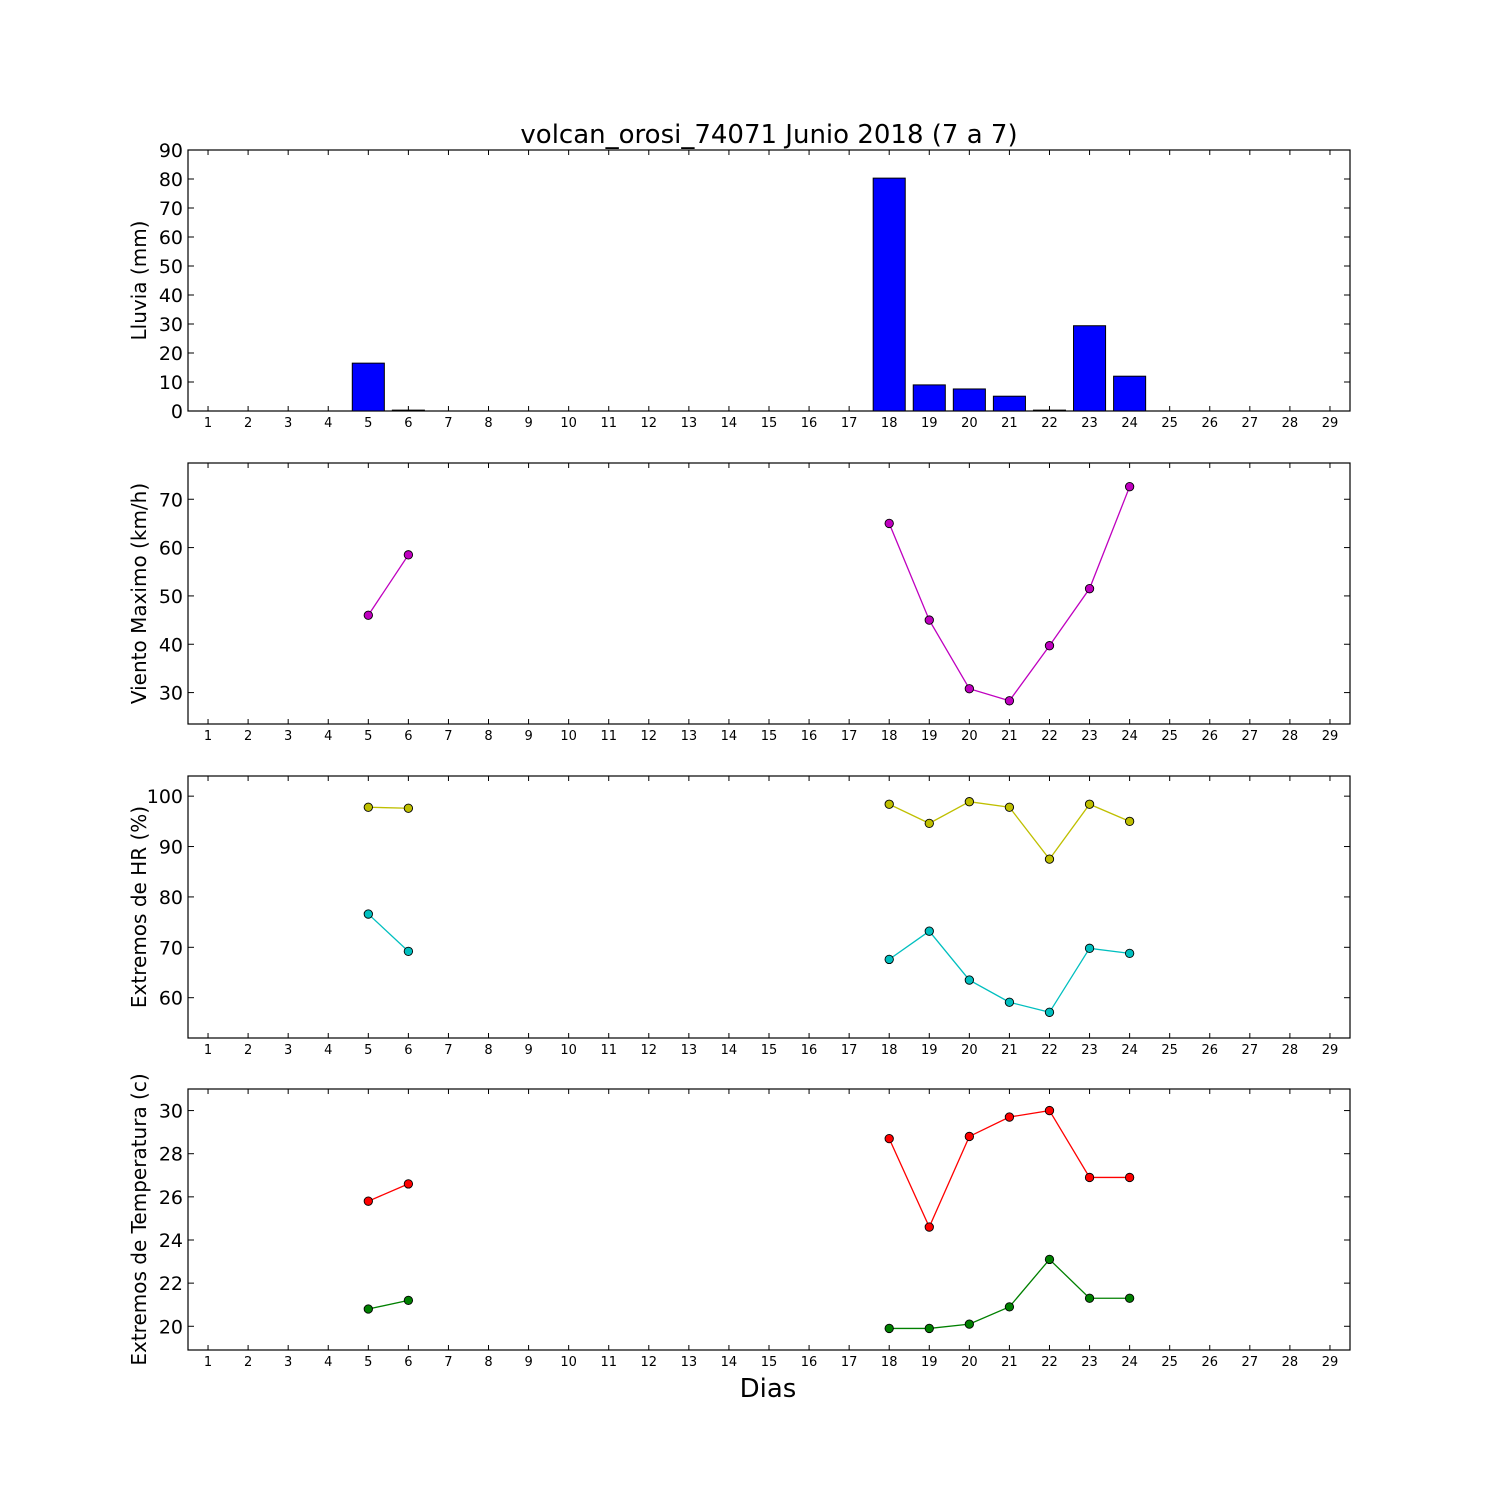  I want to click on y-tick-label: 22, so click(171, 1284).